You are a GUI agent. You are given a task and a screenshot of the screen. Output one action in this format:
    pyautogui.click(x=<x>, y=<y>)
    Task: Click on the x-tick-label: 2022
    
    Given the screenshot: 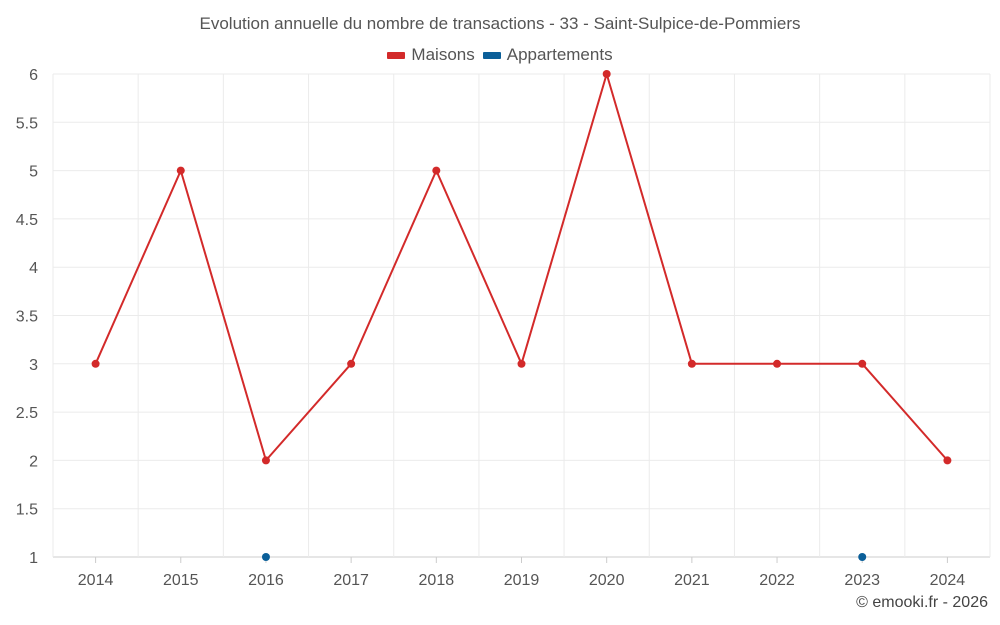 What is the action you would take?
    pyautogui.click(x=777, y=580)
    